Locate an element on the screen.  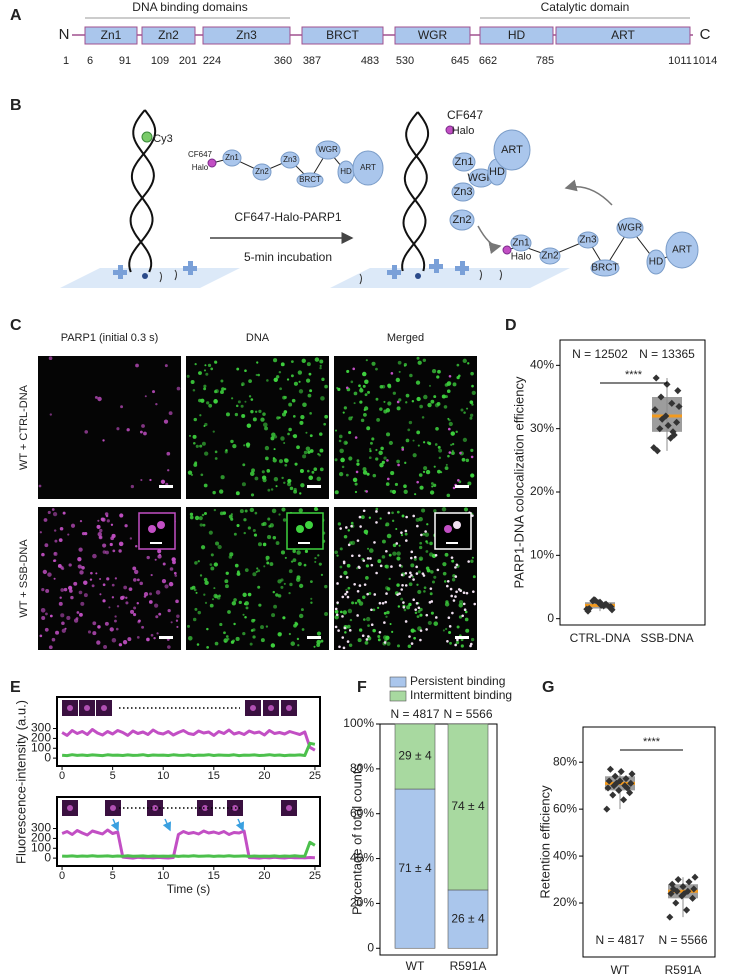
scale-bar is located at coordinates (314, 637).